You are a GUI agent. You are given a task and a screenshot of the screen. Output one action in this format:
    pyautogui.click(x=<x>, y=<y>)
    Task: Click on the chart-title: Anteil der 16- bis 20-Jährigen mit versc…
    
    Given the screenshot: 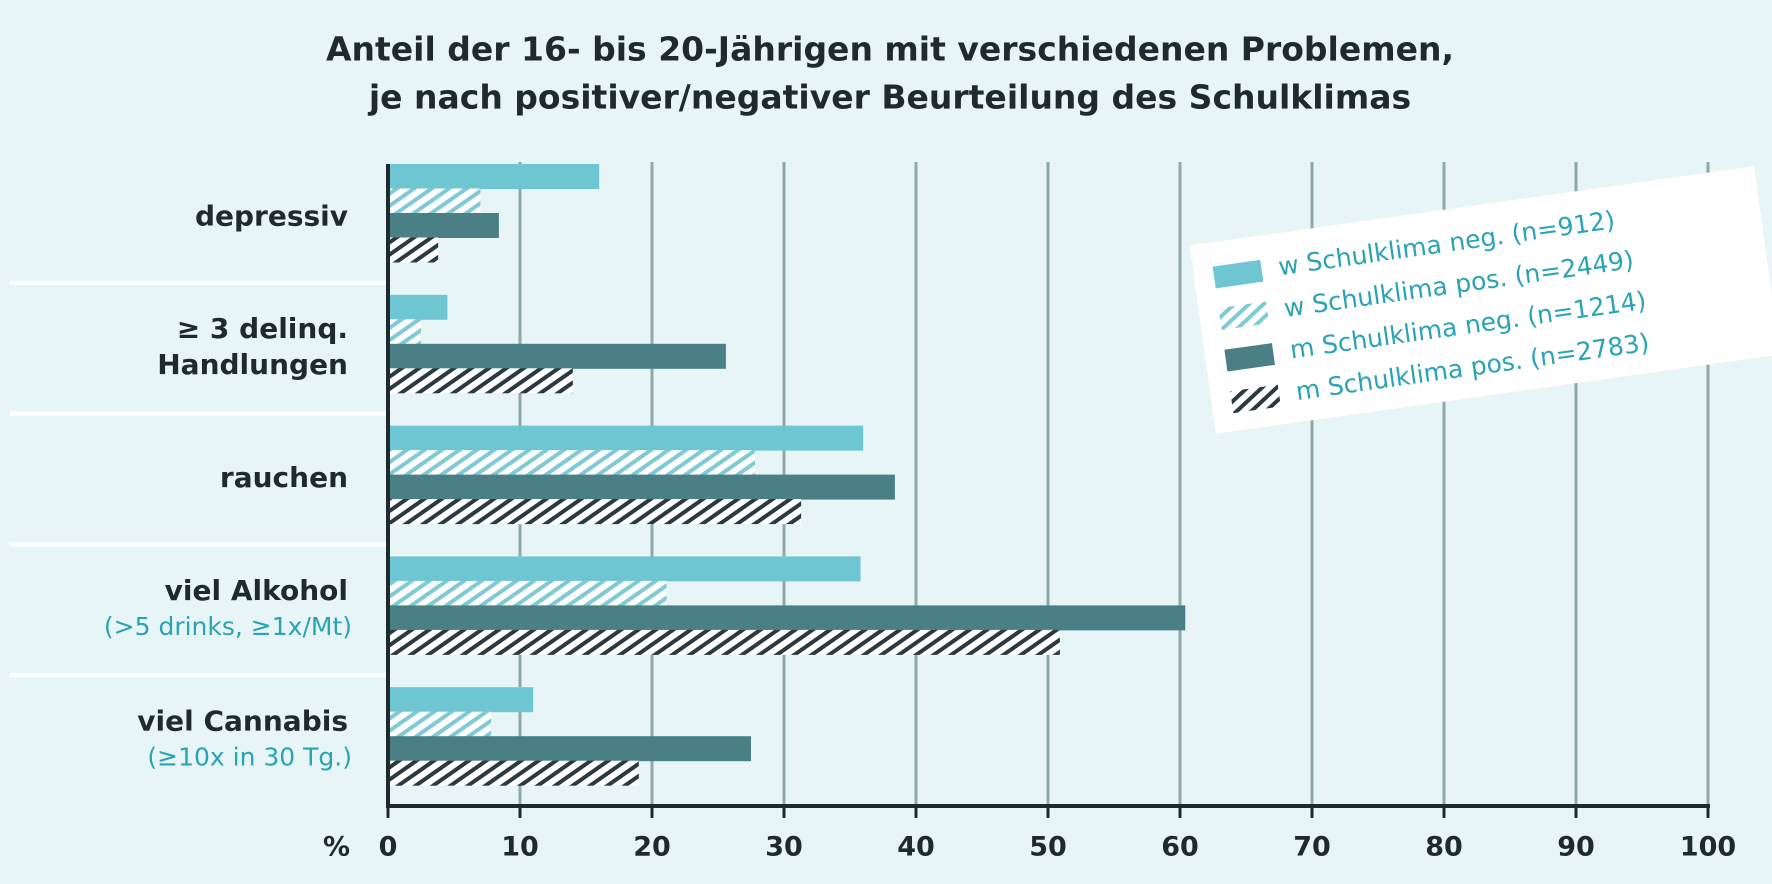 What is the action you would take?
    pyautogui.click(x=890, y=49)
    